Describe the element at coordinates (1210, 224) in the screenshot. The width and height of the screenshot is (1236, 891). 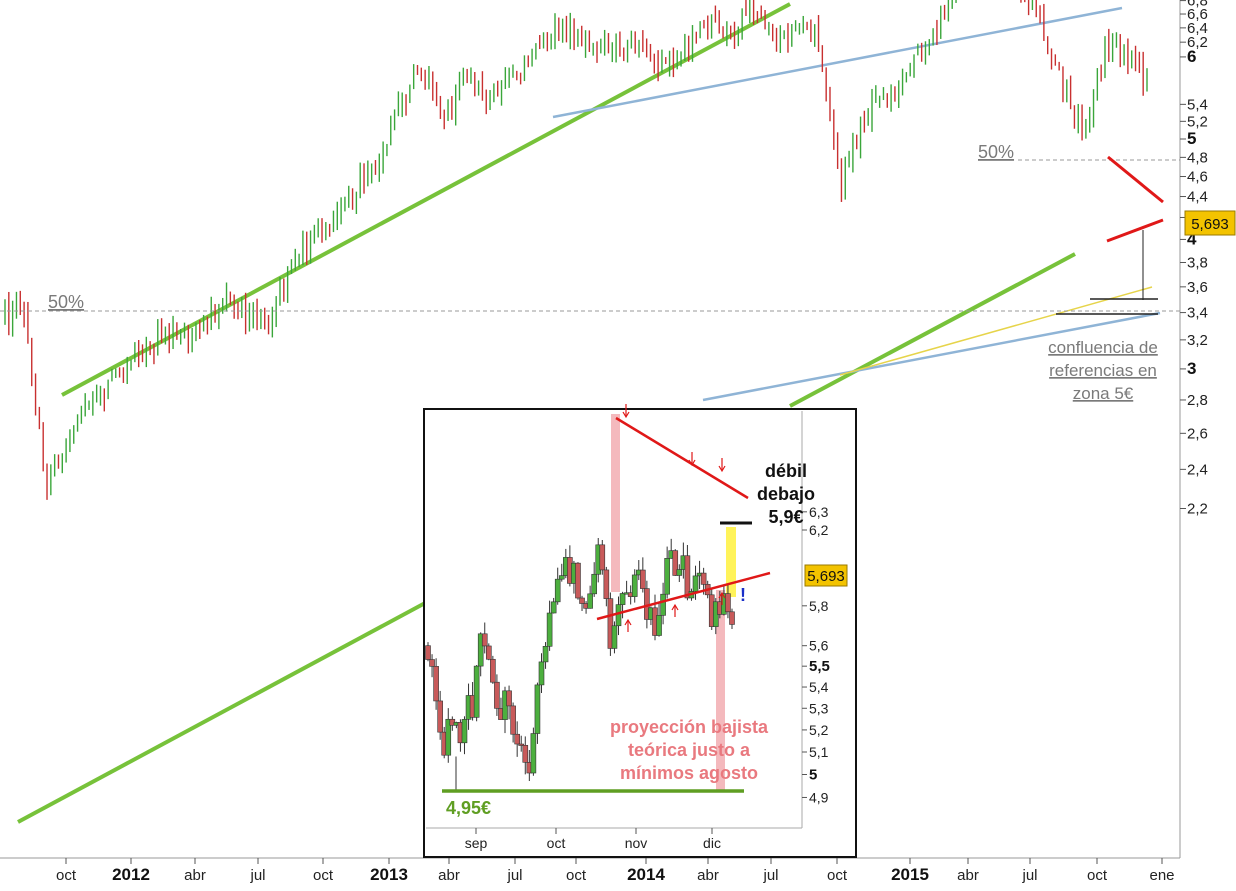
I see `main-last-price-label: 5,693` at that location.